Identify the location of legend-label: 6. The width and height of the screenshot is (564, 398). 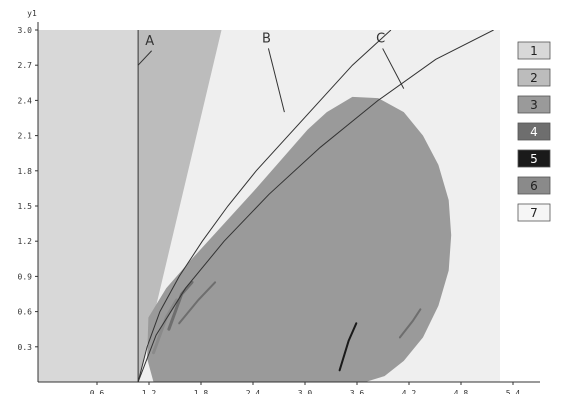
(534, 186).